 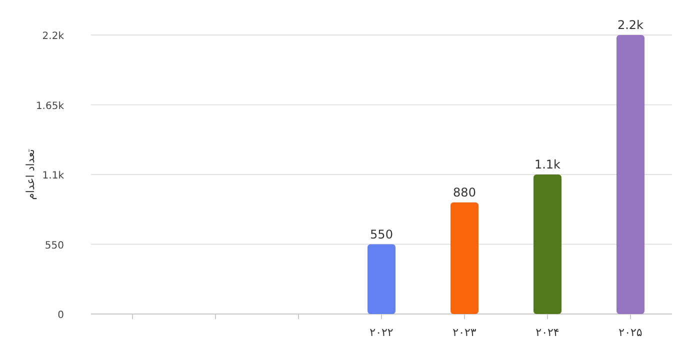 I want to click on data-label: 2.2k, so click(x=630, y=25).